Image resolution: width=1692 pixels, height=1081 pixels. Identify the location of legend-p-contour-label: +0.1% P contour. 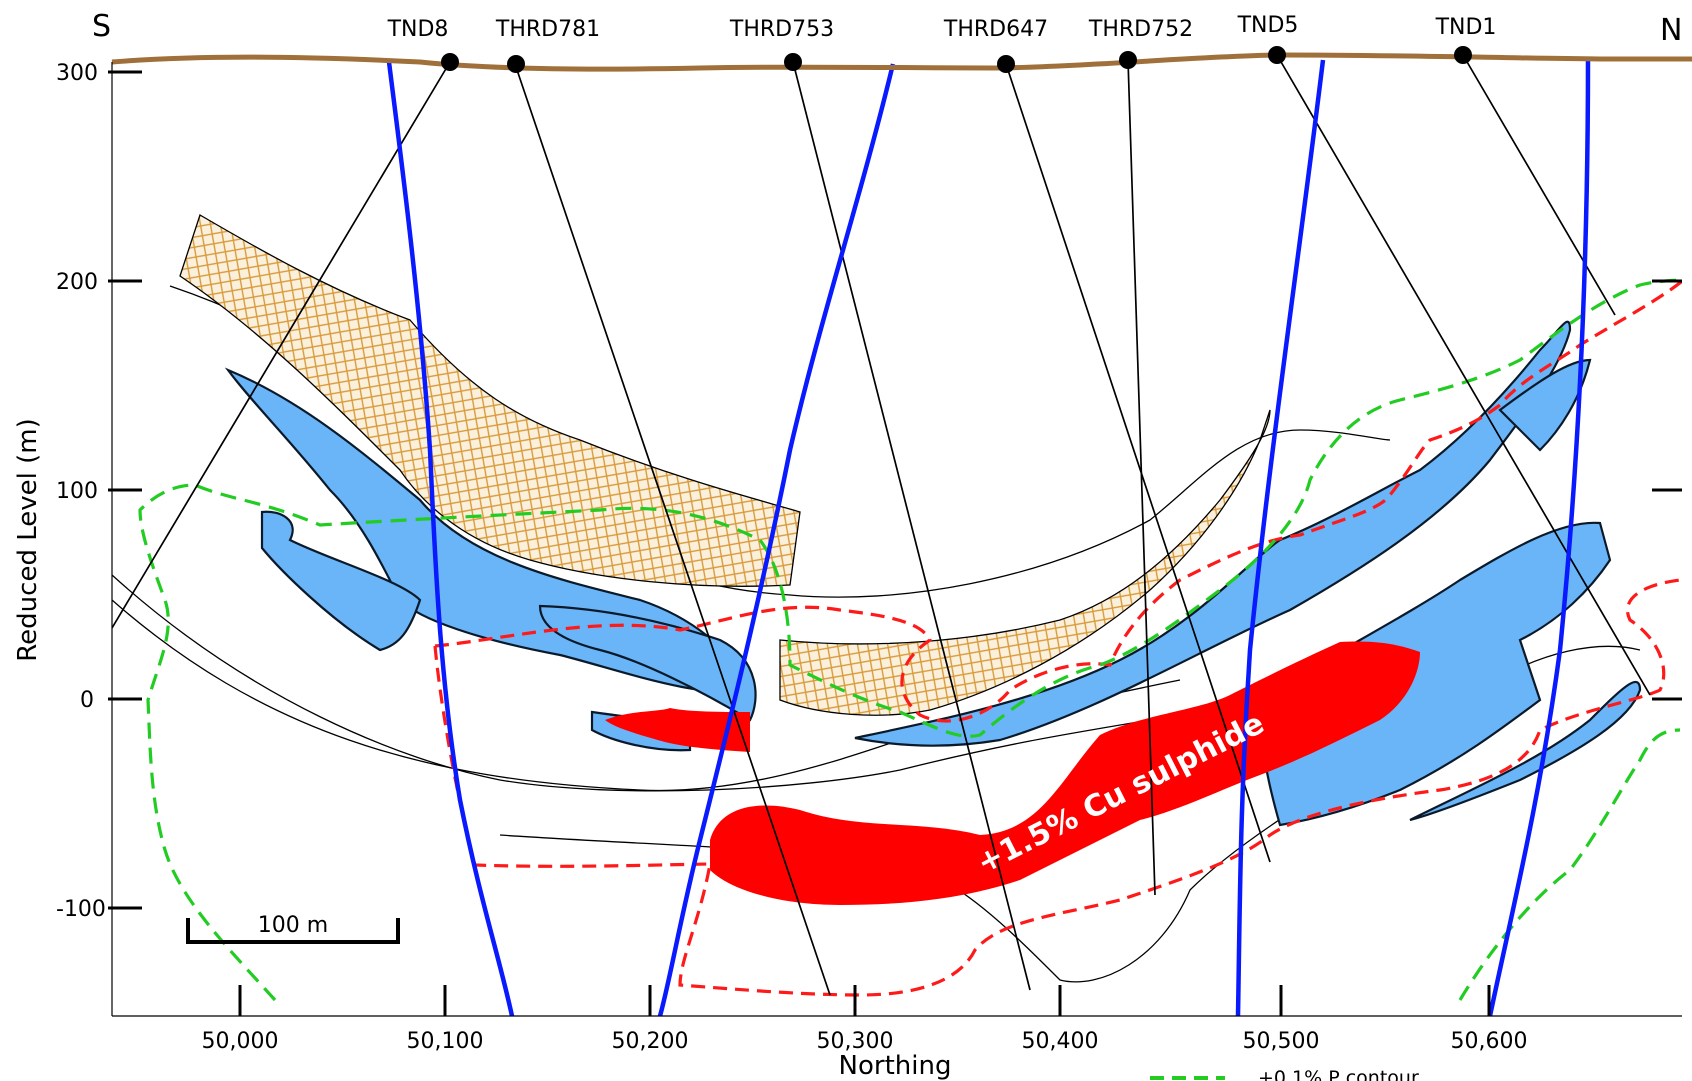
(1338, 1074).